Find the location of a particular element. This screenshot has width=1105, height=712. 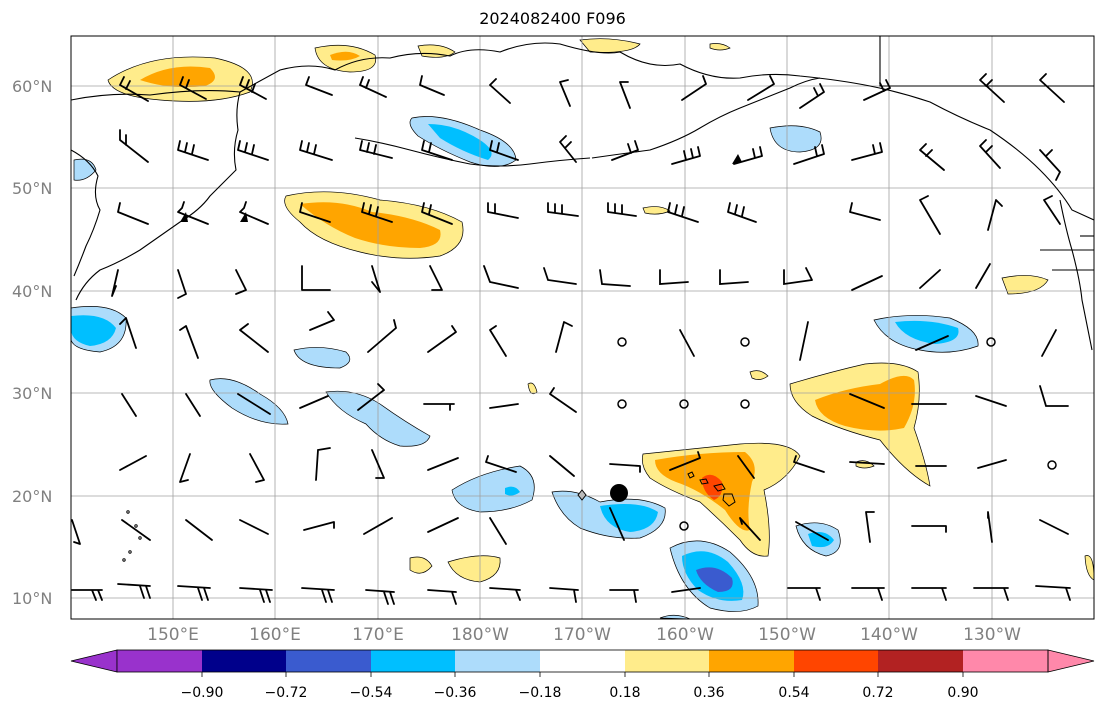

lon-label: 170°W is located at coordinates (582, 635).